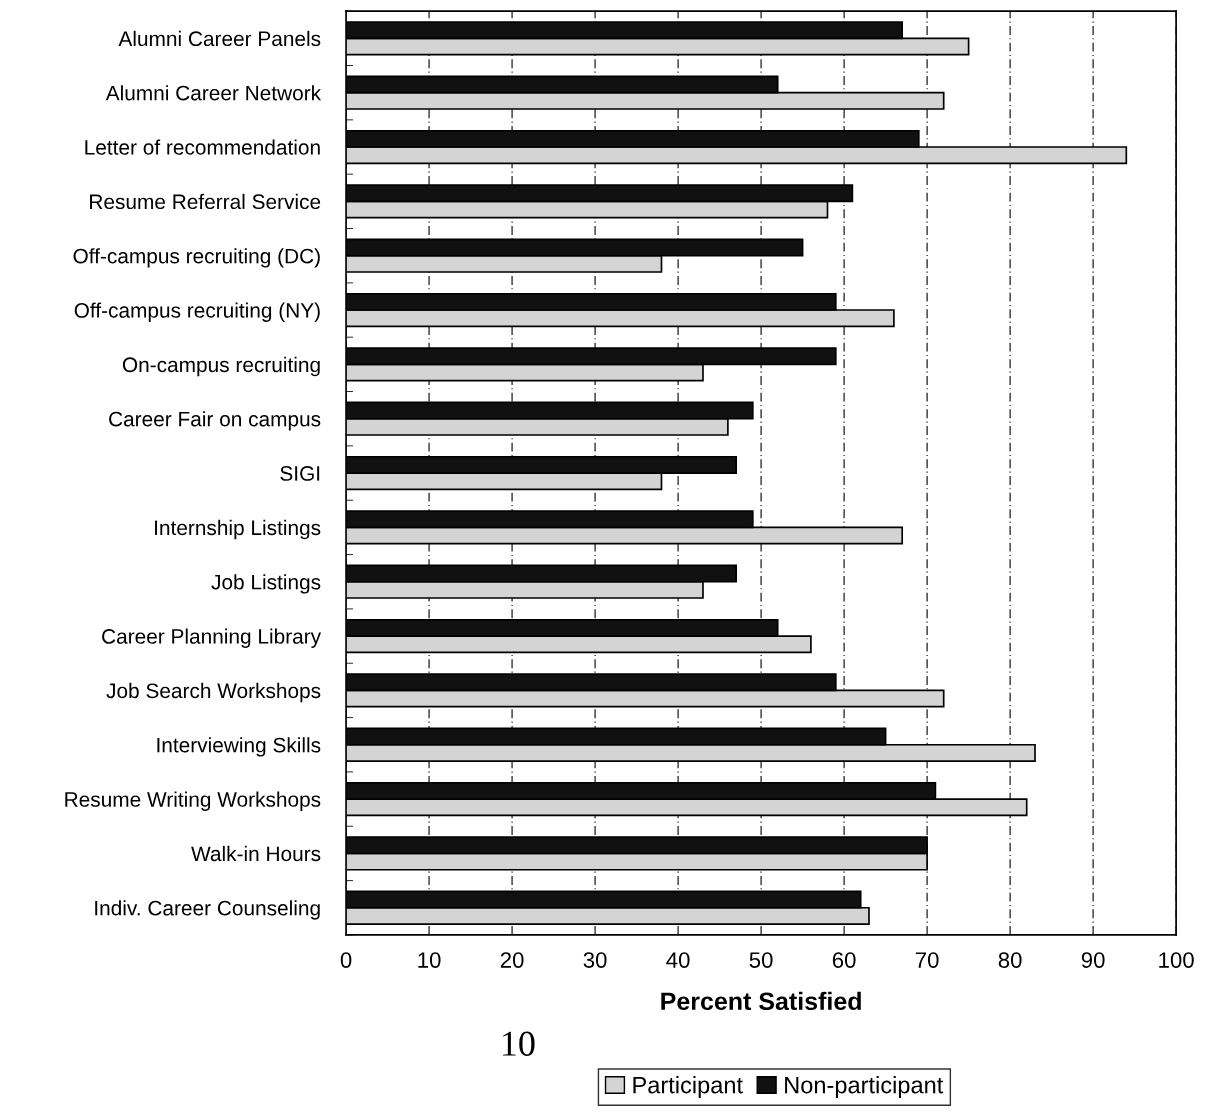  I want to click on y-tick-label: Career Planning Library, so click(212, 638).